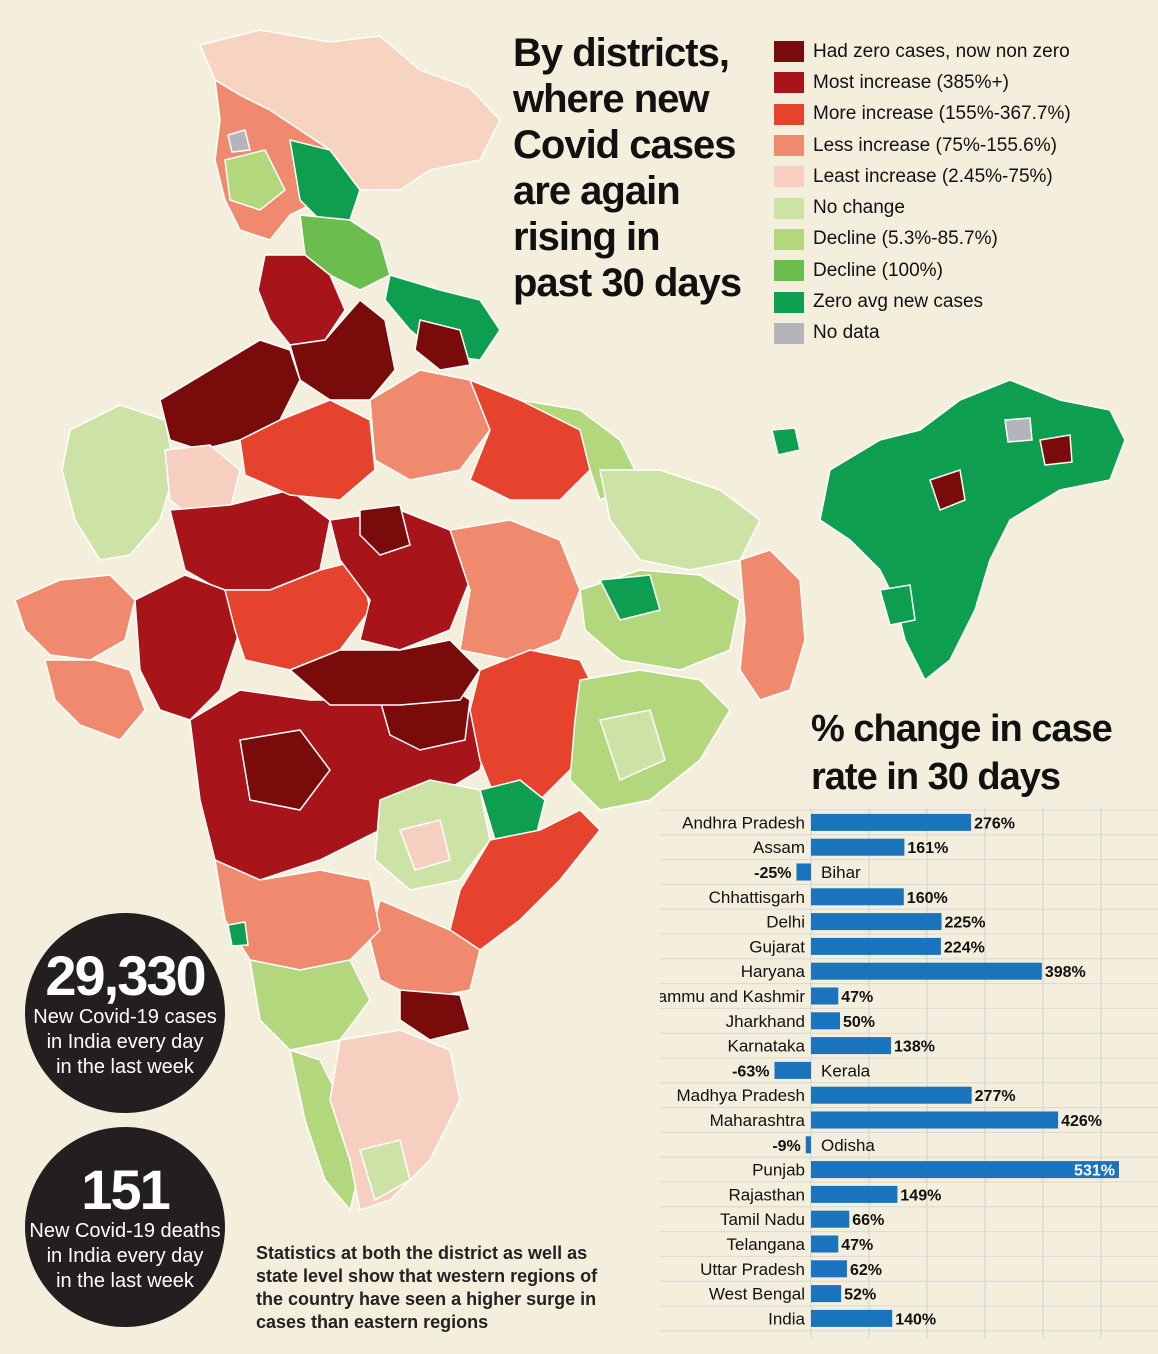  I want to click on legend-label: No data, so click(846, 333).